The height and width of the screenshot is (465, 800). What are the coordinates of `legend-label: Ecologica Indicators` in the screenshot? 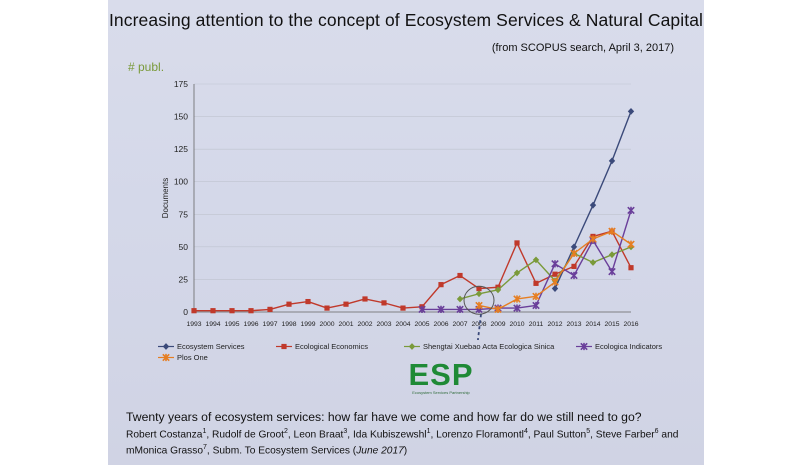 It's located at (629, 346).